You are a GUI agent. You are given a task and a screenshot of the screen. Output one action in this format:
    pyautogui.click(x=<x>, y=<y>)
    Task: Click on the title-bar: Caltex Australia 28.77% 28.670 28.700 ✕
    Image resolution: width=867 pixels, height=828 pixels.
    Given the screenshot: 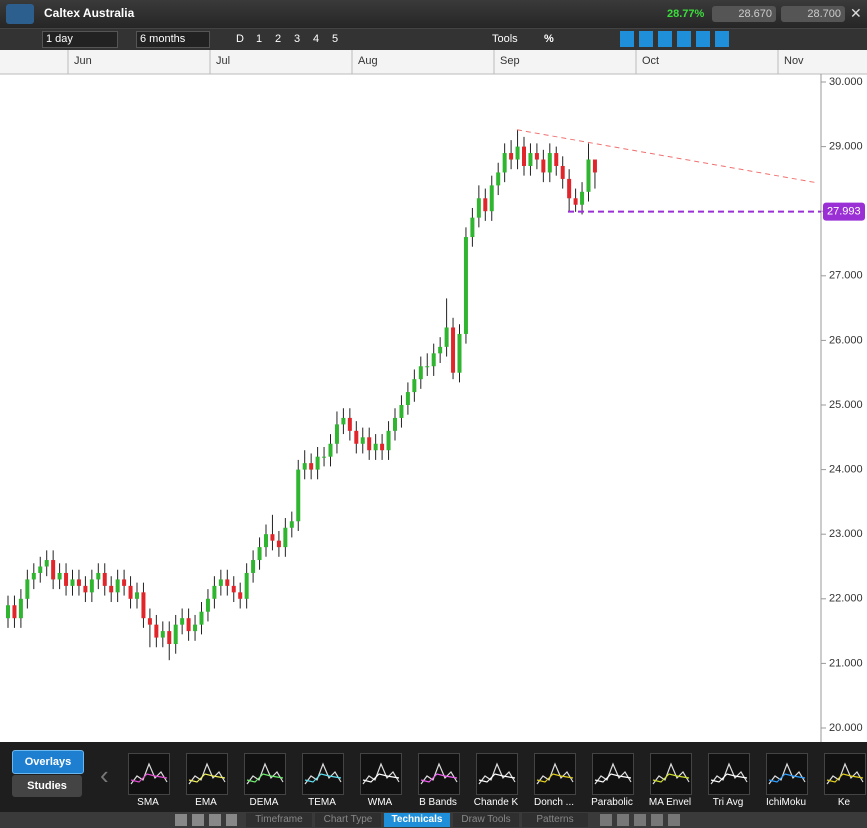 What is the action you would take?
    pyautogui.click(x=433, y=14)
    